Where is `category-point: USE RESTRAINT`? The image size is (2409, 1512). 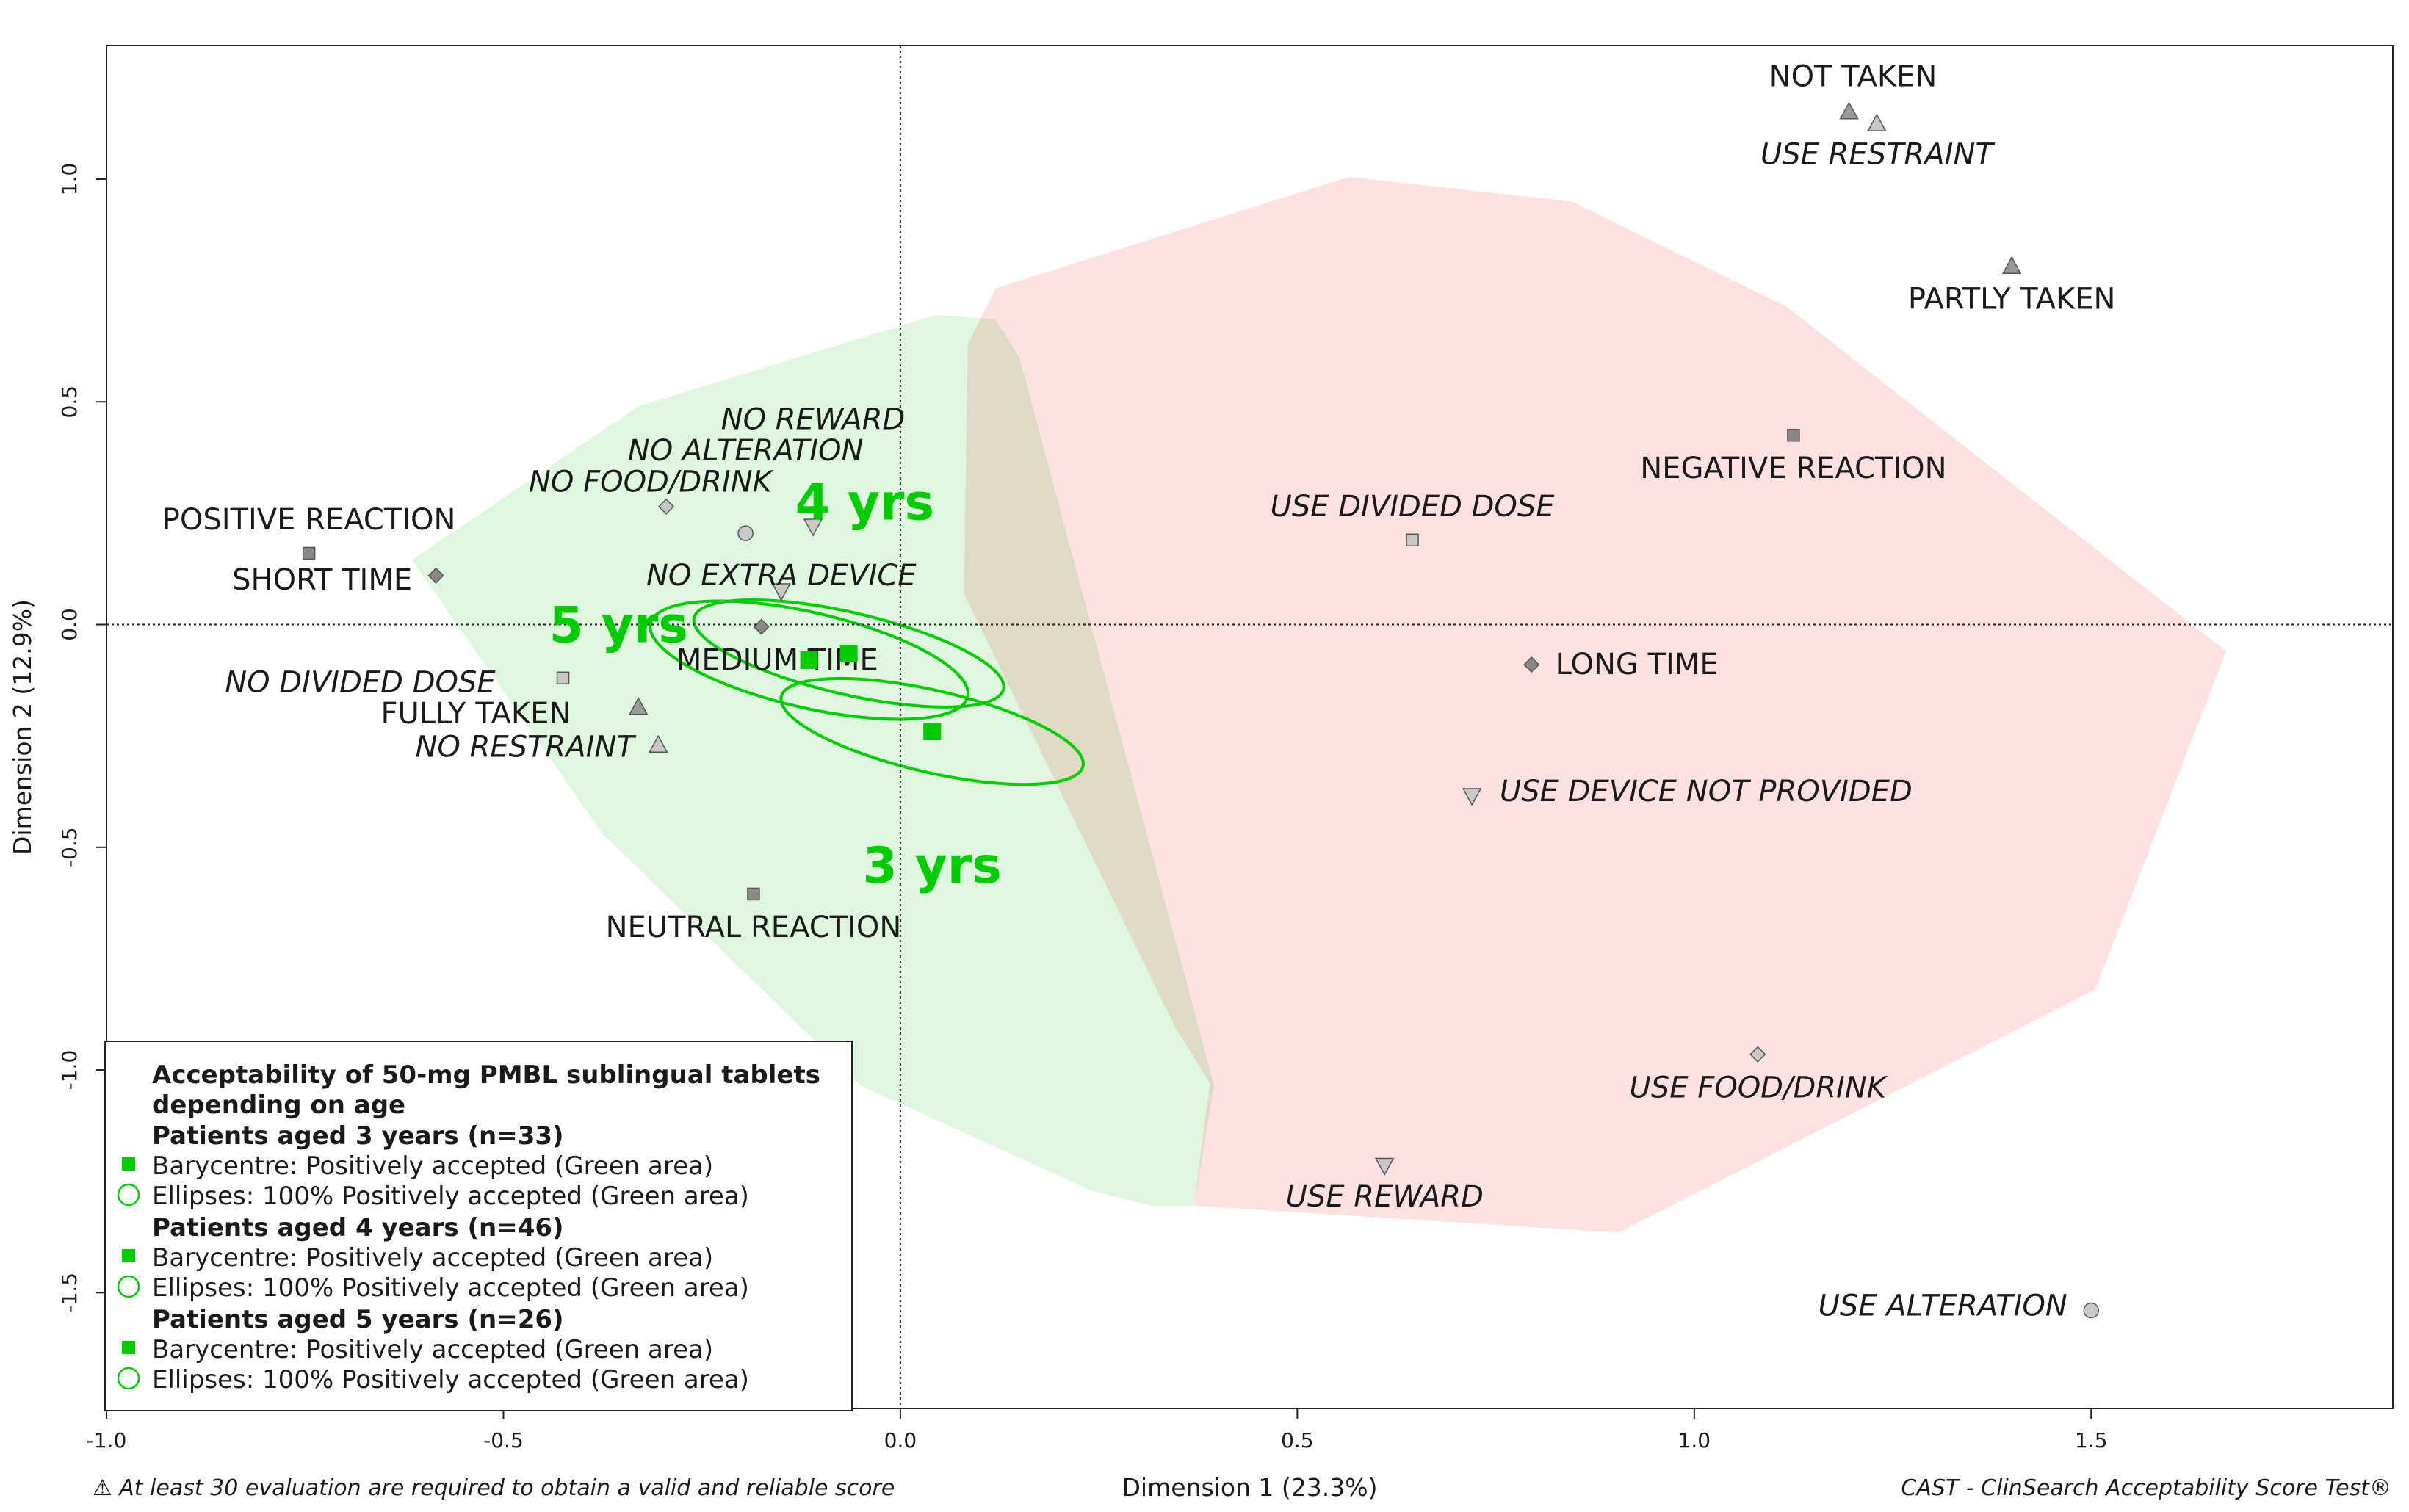
category-point: USE RESTRAINT is located at coordinates (1878, 142).